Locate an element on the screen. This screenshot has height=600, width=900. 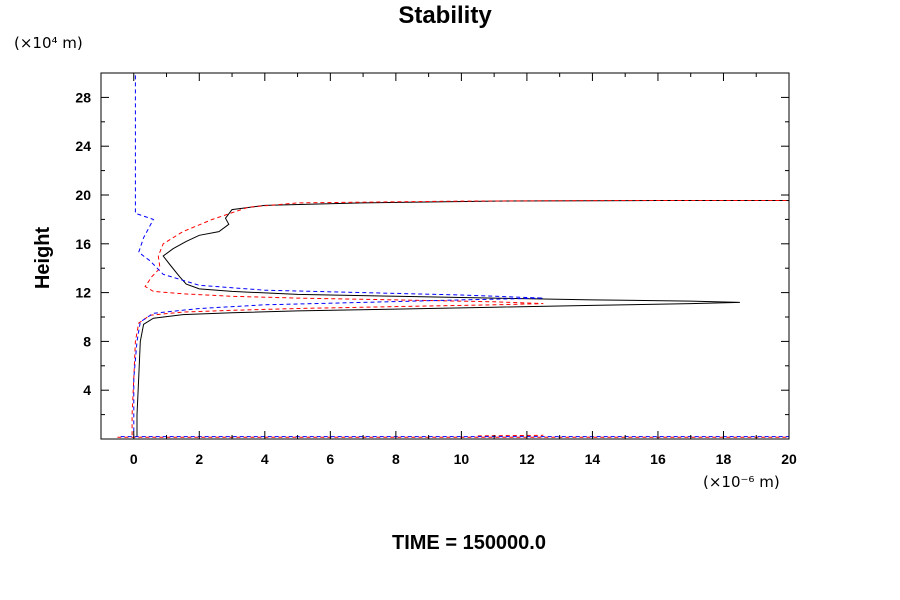
y-tick-label: 20 is located at coordinates (83, 195).